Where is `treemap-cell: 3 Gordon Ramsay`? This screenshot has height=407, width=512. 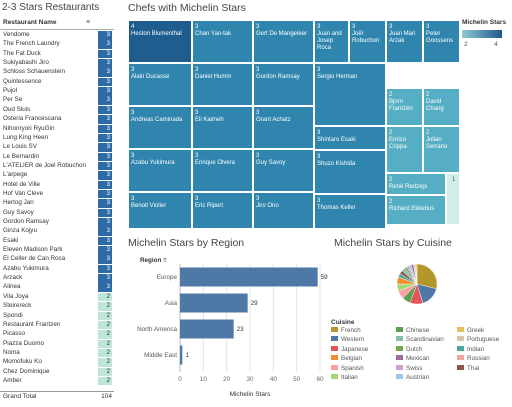 treemap-cell: 3 Gordon Ramsay is located at coordinates (283, 84).